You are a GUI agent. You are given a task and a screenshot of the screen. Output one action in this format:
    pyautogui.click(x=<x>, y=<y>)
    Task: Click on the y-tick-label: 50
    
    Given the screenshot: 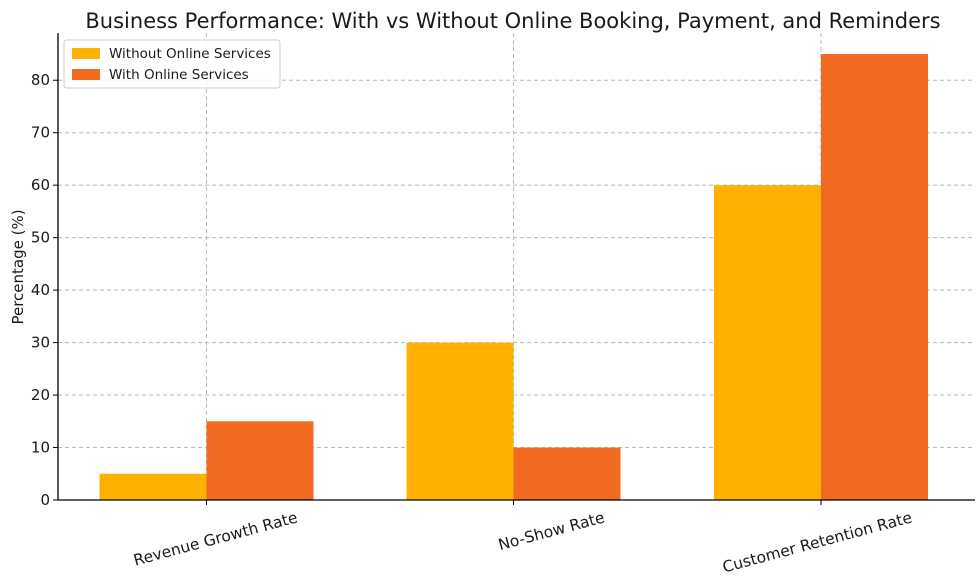 What is the action you would take?
    pyautogui.click(x=40, y=238)
    